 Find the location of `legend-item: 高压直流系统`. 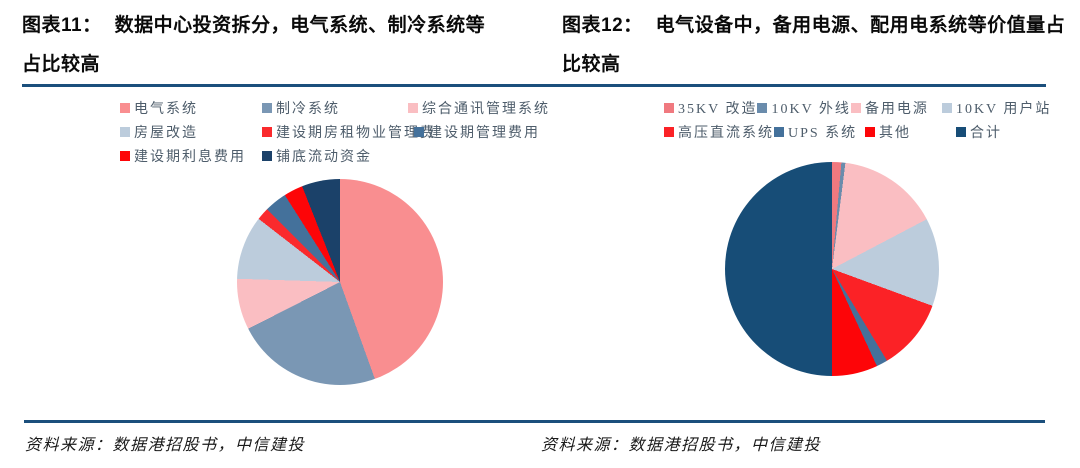

legend-item: 高压直流系统 is located at coordinates (719, 132).